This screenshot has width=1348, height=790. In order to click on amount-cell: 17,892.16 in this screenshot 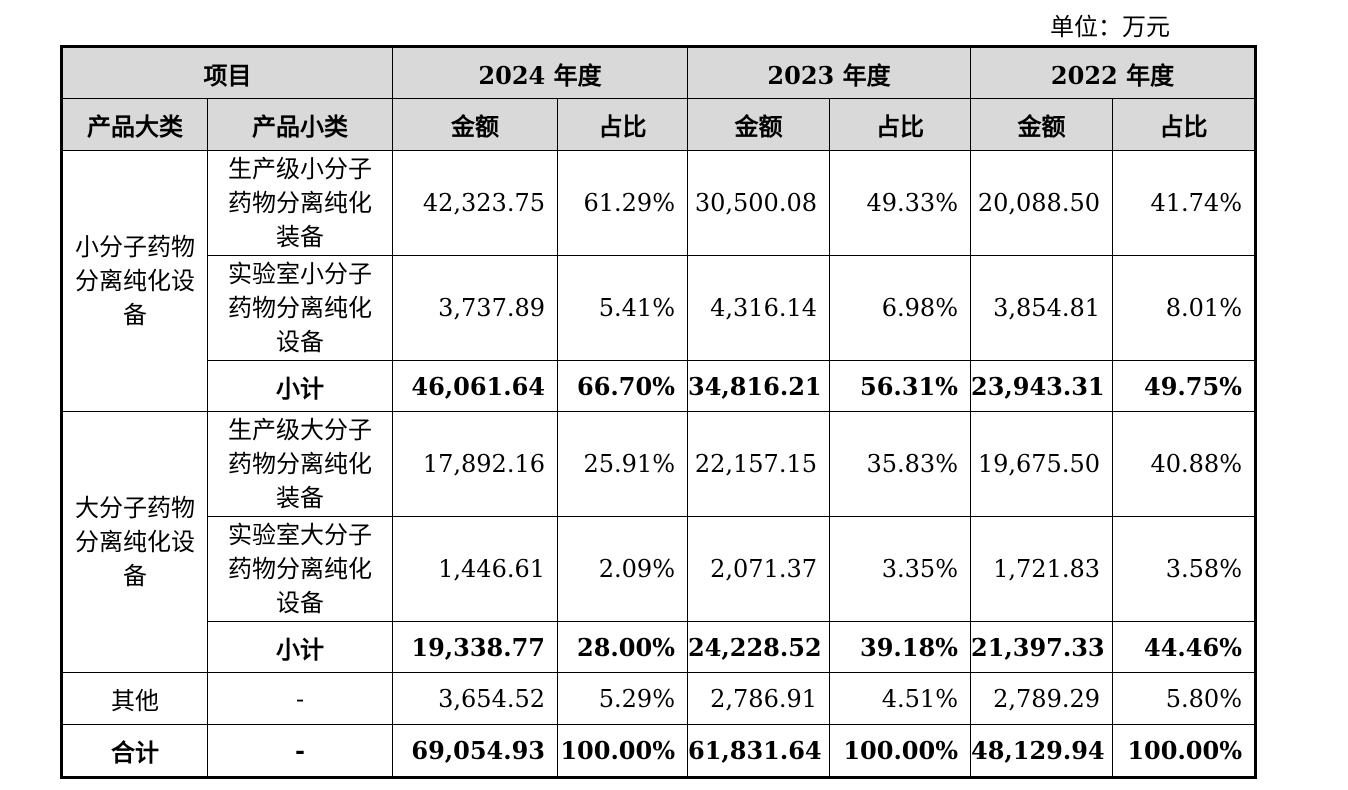, I will do `click(475, 464)`.